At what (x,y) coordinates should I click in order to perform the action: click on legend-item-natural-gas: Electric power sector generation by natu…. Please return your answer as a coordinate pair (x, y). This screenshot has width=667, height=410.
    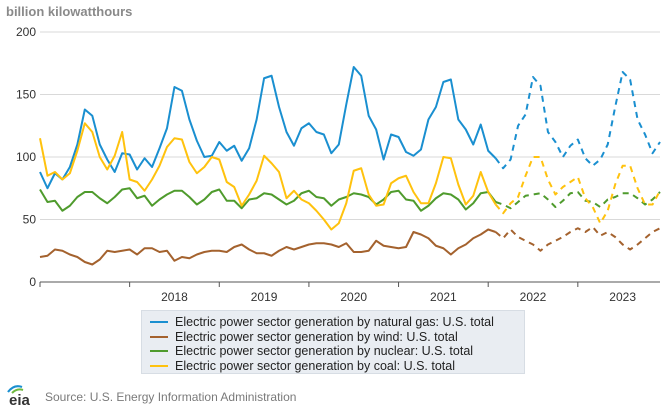
    Looking at the image, I should click on (333, 322).